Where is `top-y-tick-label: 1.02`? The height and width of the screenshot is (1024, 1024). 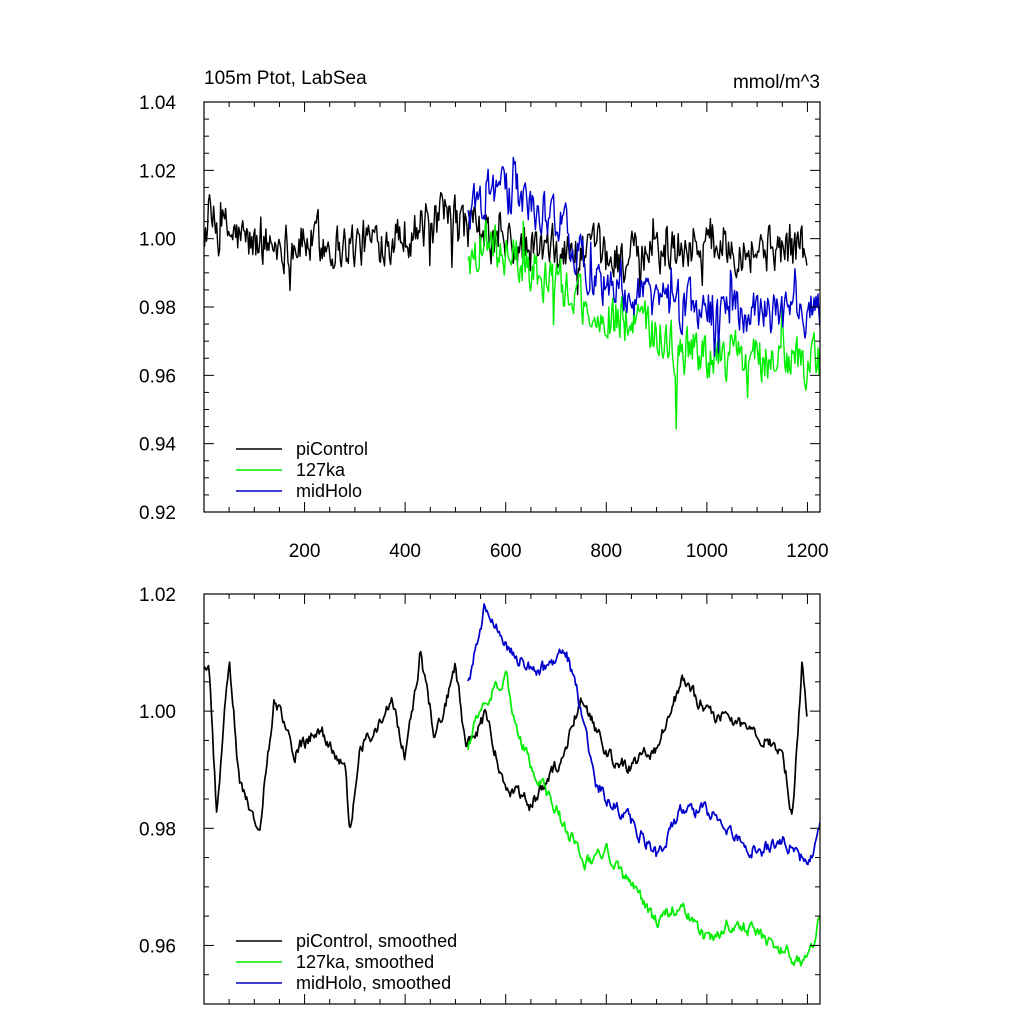 top-y-tick-label: 1.02 is located at coordinates (157, 171).